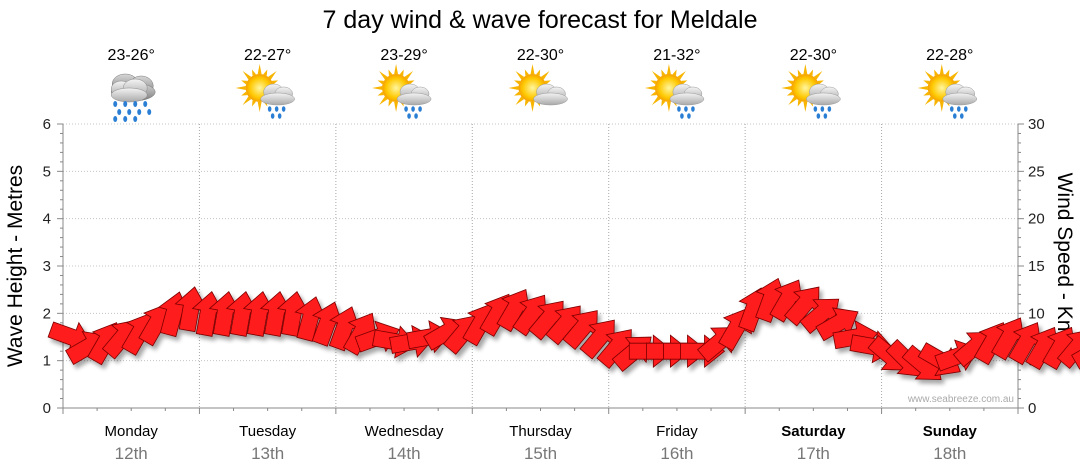  Describe the element at coordinates (677, 431) in the screenshot. I see `day-name-label: Friday` at that location.